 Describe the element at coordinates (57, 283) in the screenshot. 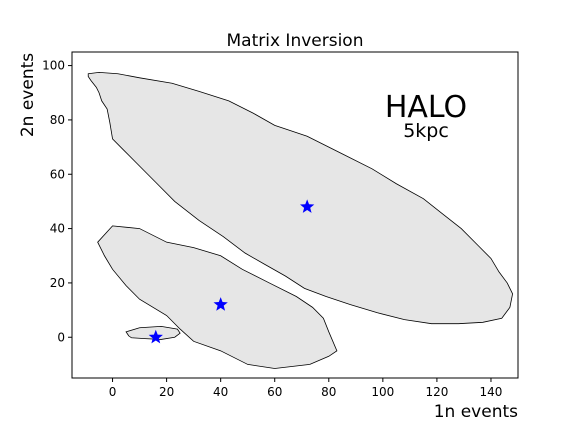

I see `y-tick-label: 20` at that location.